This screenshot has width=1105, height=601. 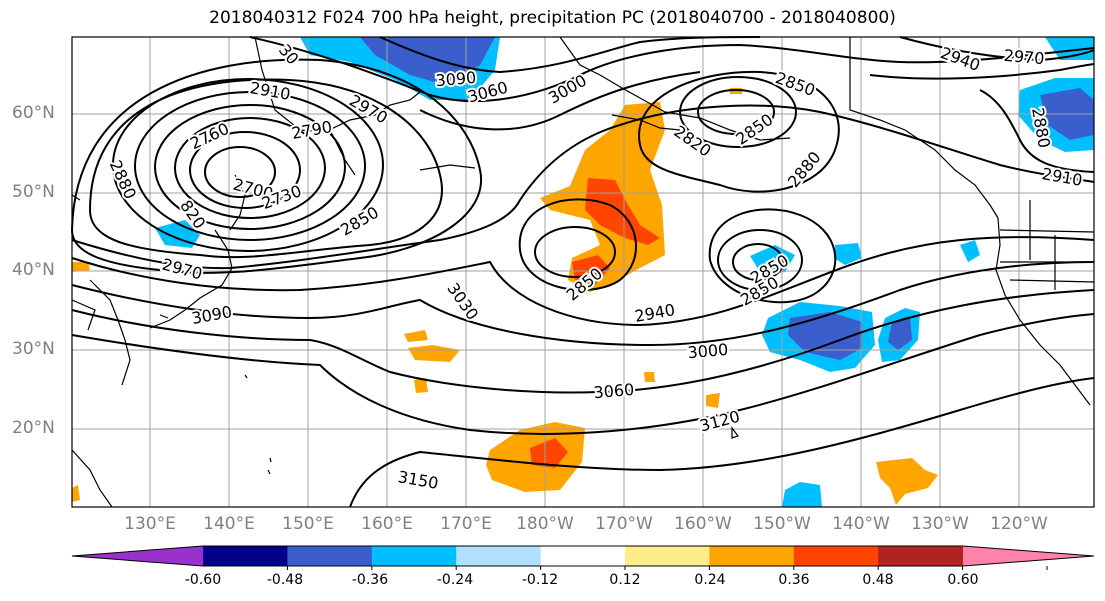 I want to click on colorbar-tick-label: 0.12, so click(x=625, y=580).